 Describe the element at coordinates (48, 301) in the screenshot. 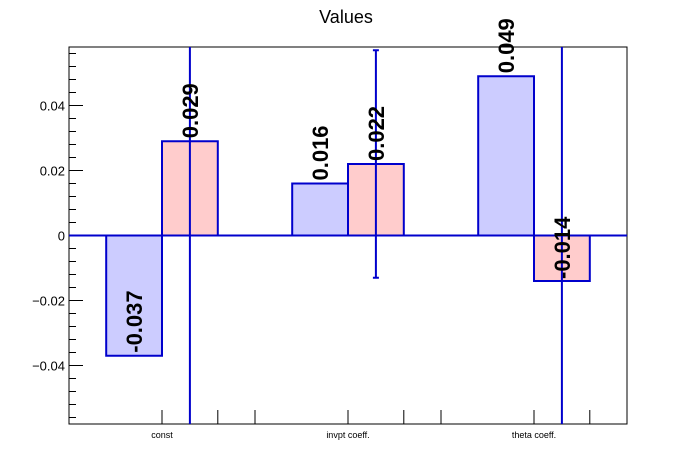

I see `y-tick-label: −0.02` at that location.